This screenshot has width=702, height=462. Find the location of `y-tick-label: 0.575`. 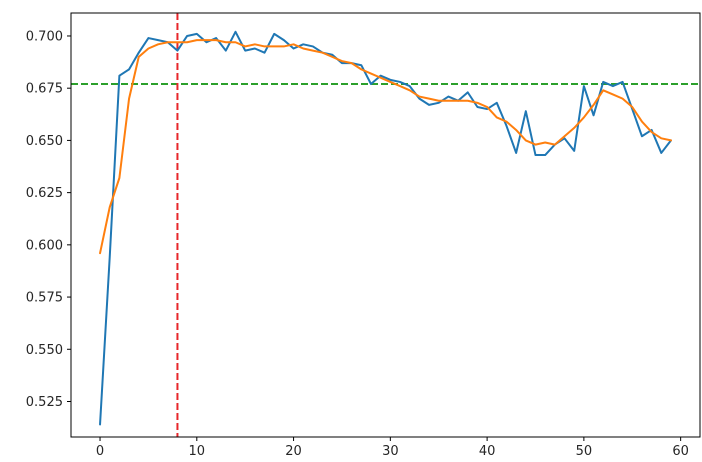

y-tick-label: 0.575 is located at coordinates (44, 298).